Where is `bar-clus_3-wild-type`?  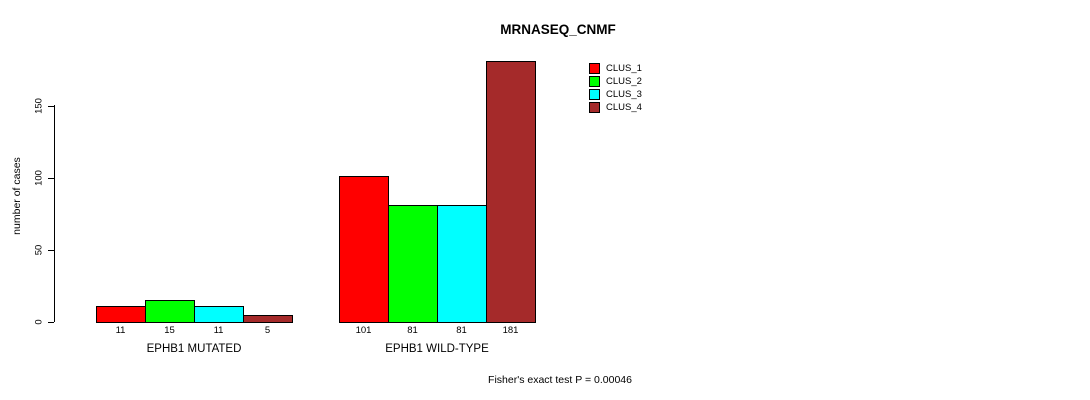
bar-clus_3-wild-type is located at coordinates (462, 264).